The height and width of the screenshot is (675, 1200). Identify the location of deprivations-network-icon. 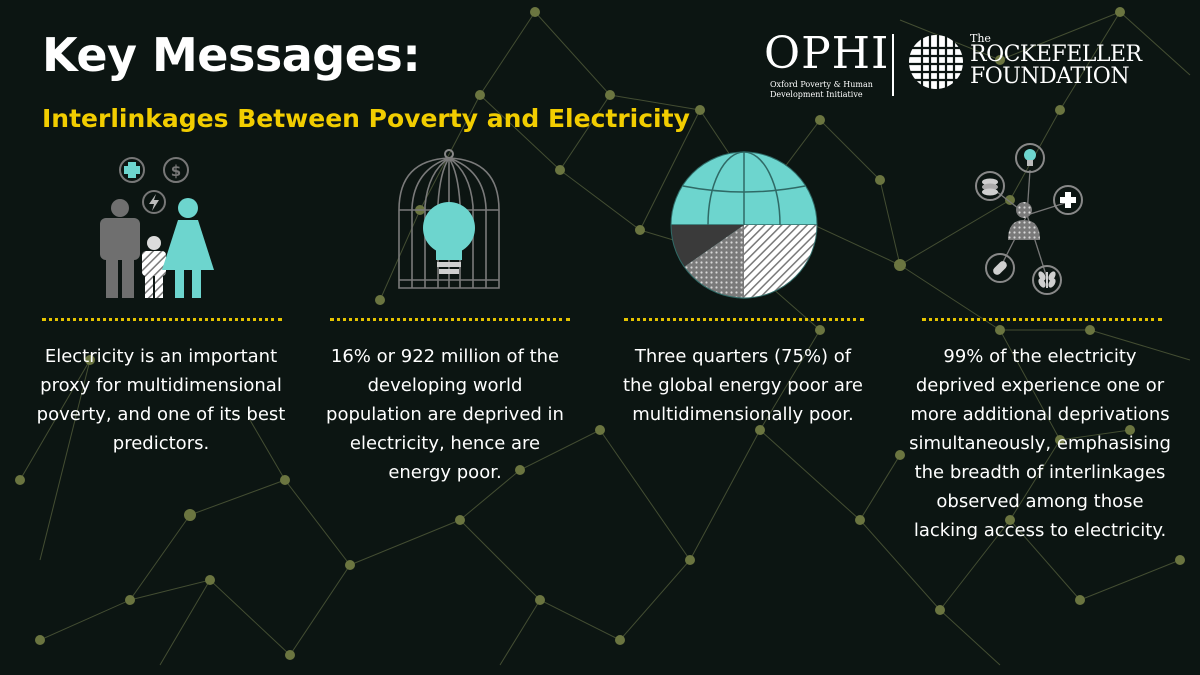
(1029, 219).